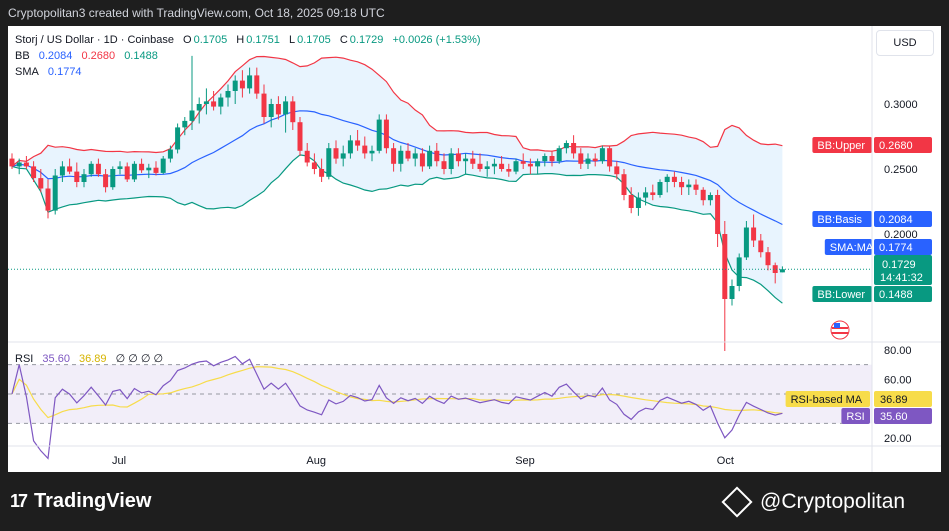 This screenshot has width=949, height=531. I want to click on high-label: H, so click(240, 40).